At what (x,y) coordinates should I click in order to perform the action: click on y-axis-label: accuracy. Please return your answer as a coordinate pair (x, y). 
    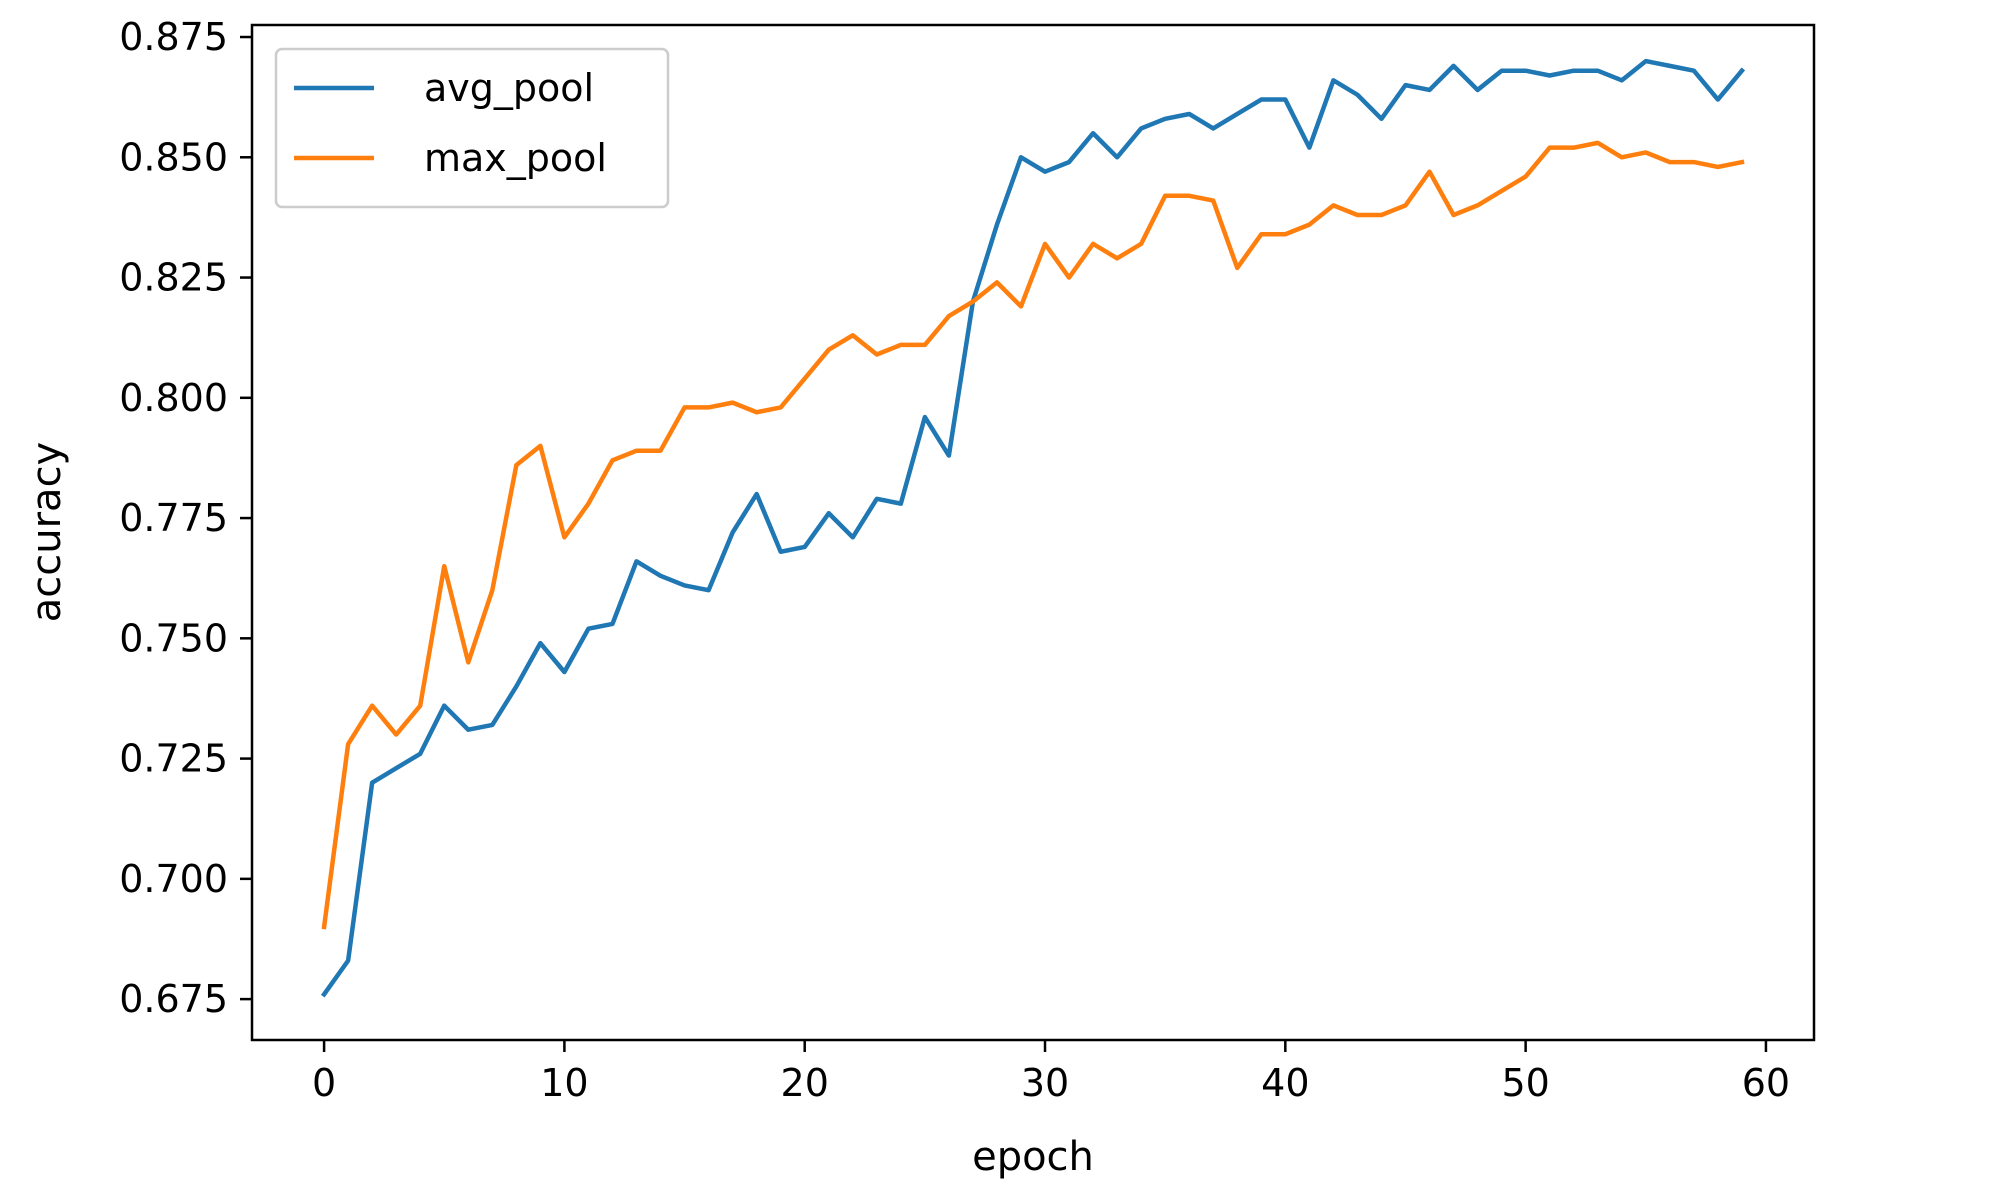
    Looking at the image, I should click on (47, 532).